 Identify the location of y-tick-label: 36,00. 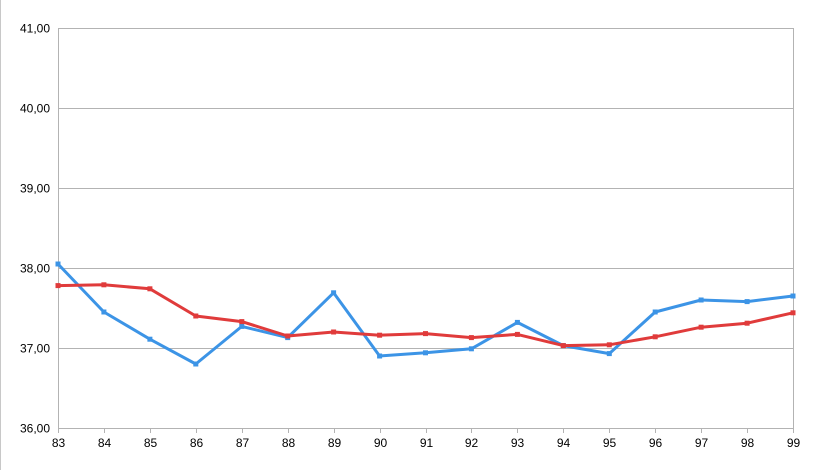
(35, 429).